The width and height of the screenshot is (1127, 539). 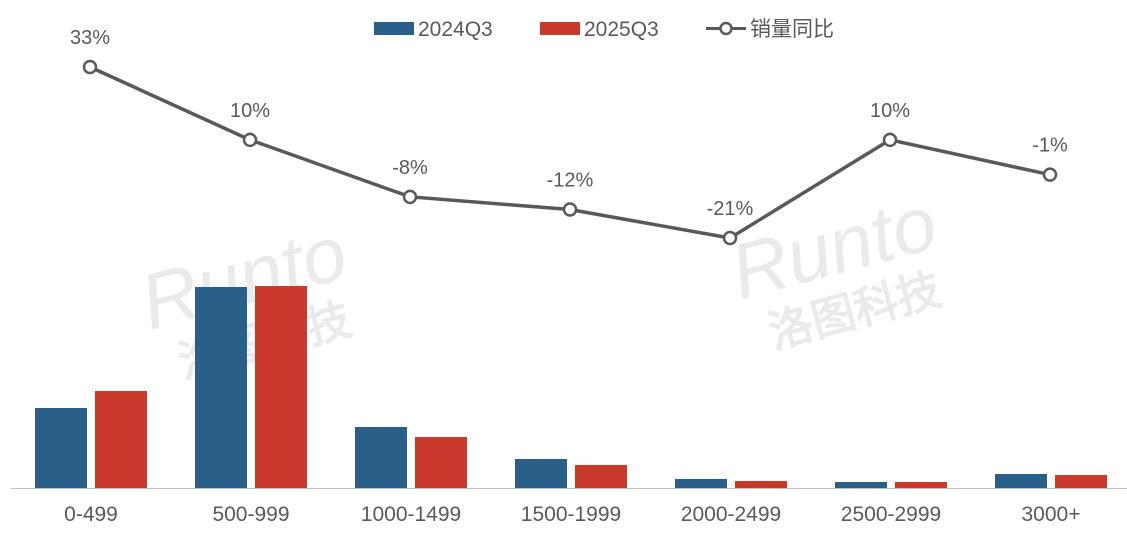 What do you see at coordinates (570, 181) in the screenshot?
I see `yoy-data-label: -12%` at bounding box center [570, 181].